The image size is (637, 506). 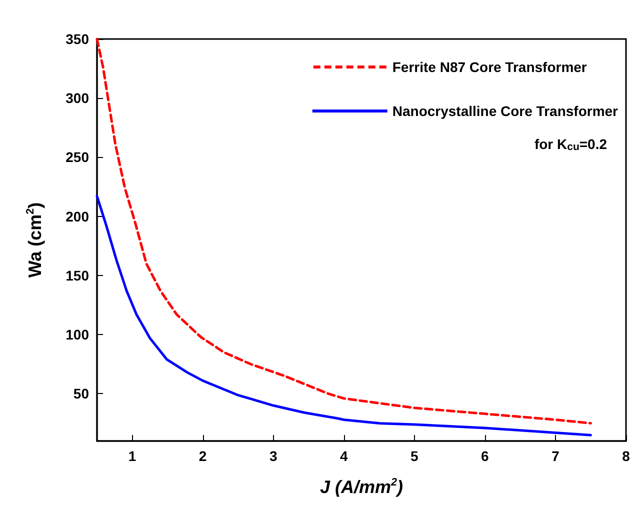 What do you see at coordinates (78, 275) in the screenshot?
I see `y-tick-label: 150` at bounding box center [78, 275].